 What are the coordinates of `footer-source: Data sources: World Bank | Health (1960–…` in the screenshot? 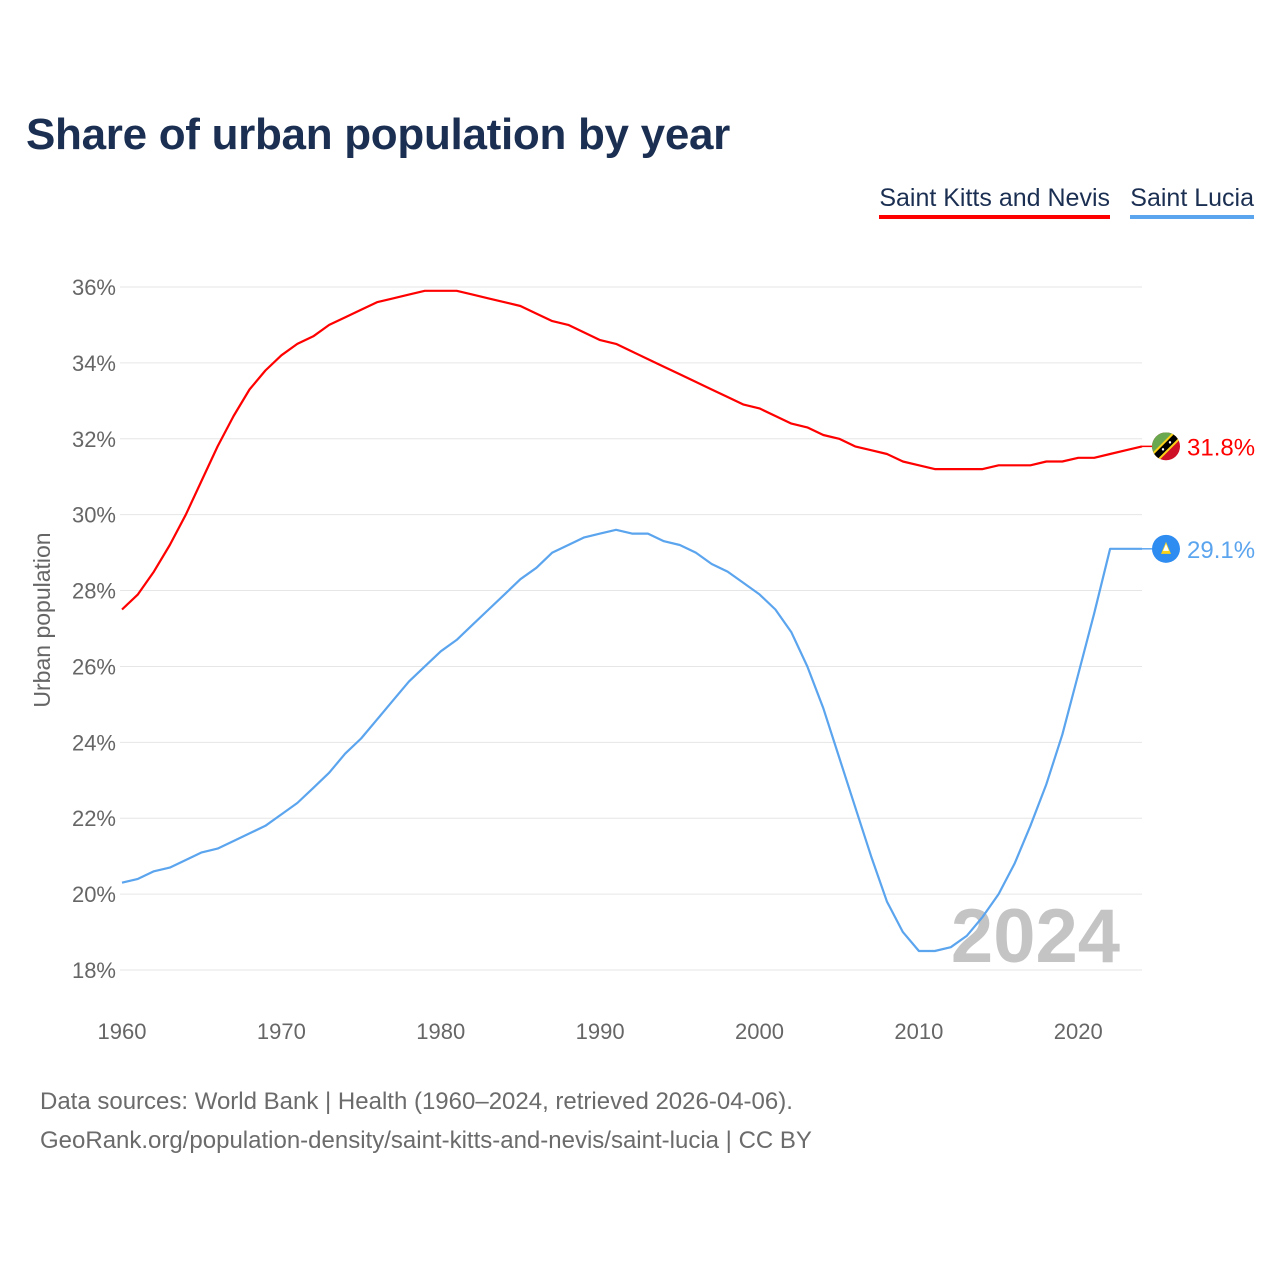 It's located at (416, 1101).